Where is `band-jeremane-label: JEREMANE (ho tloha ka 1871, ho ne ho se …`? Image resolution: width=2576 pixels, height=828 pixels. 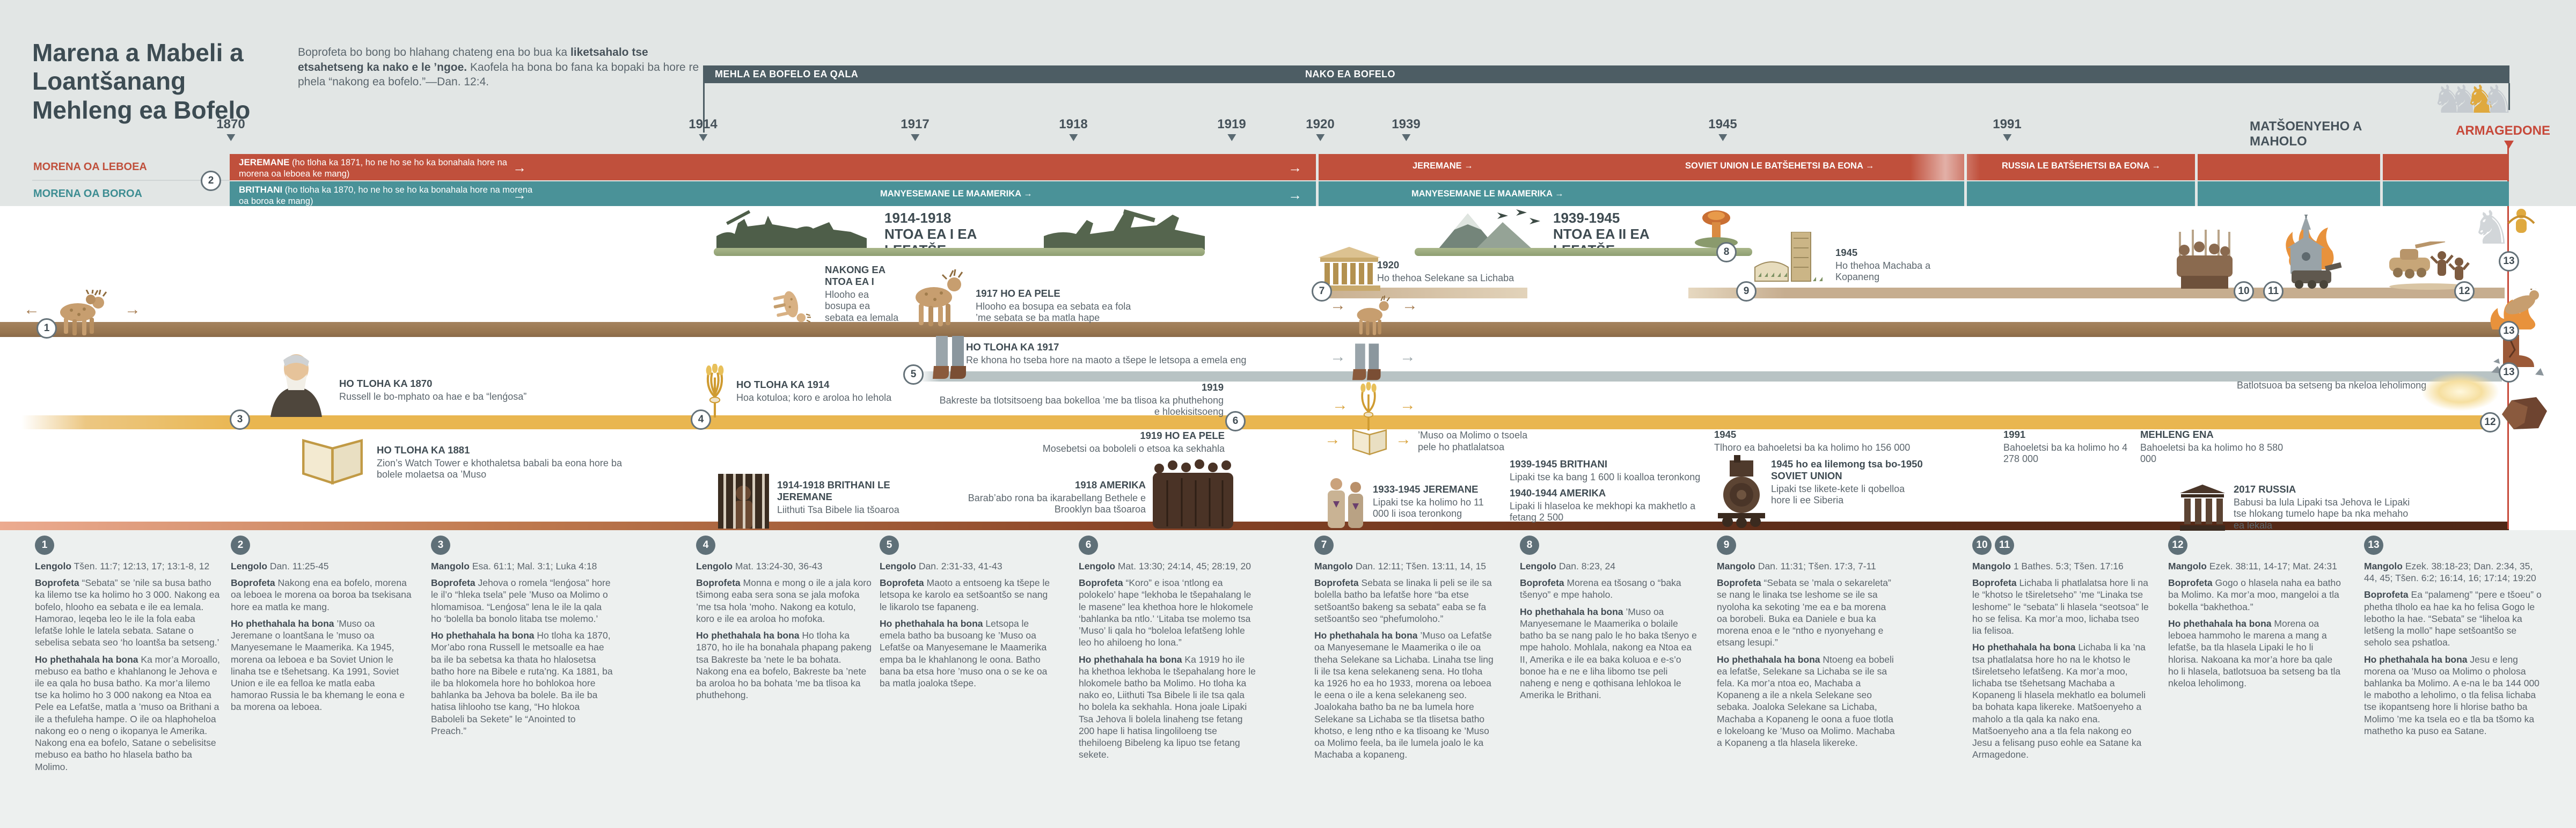
band-jeremane-label: JEREMANE (ho tloha ka 1871, ho ne ho se … is located at coordinates (373, 168).